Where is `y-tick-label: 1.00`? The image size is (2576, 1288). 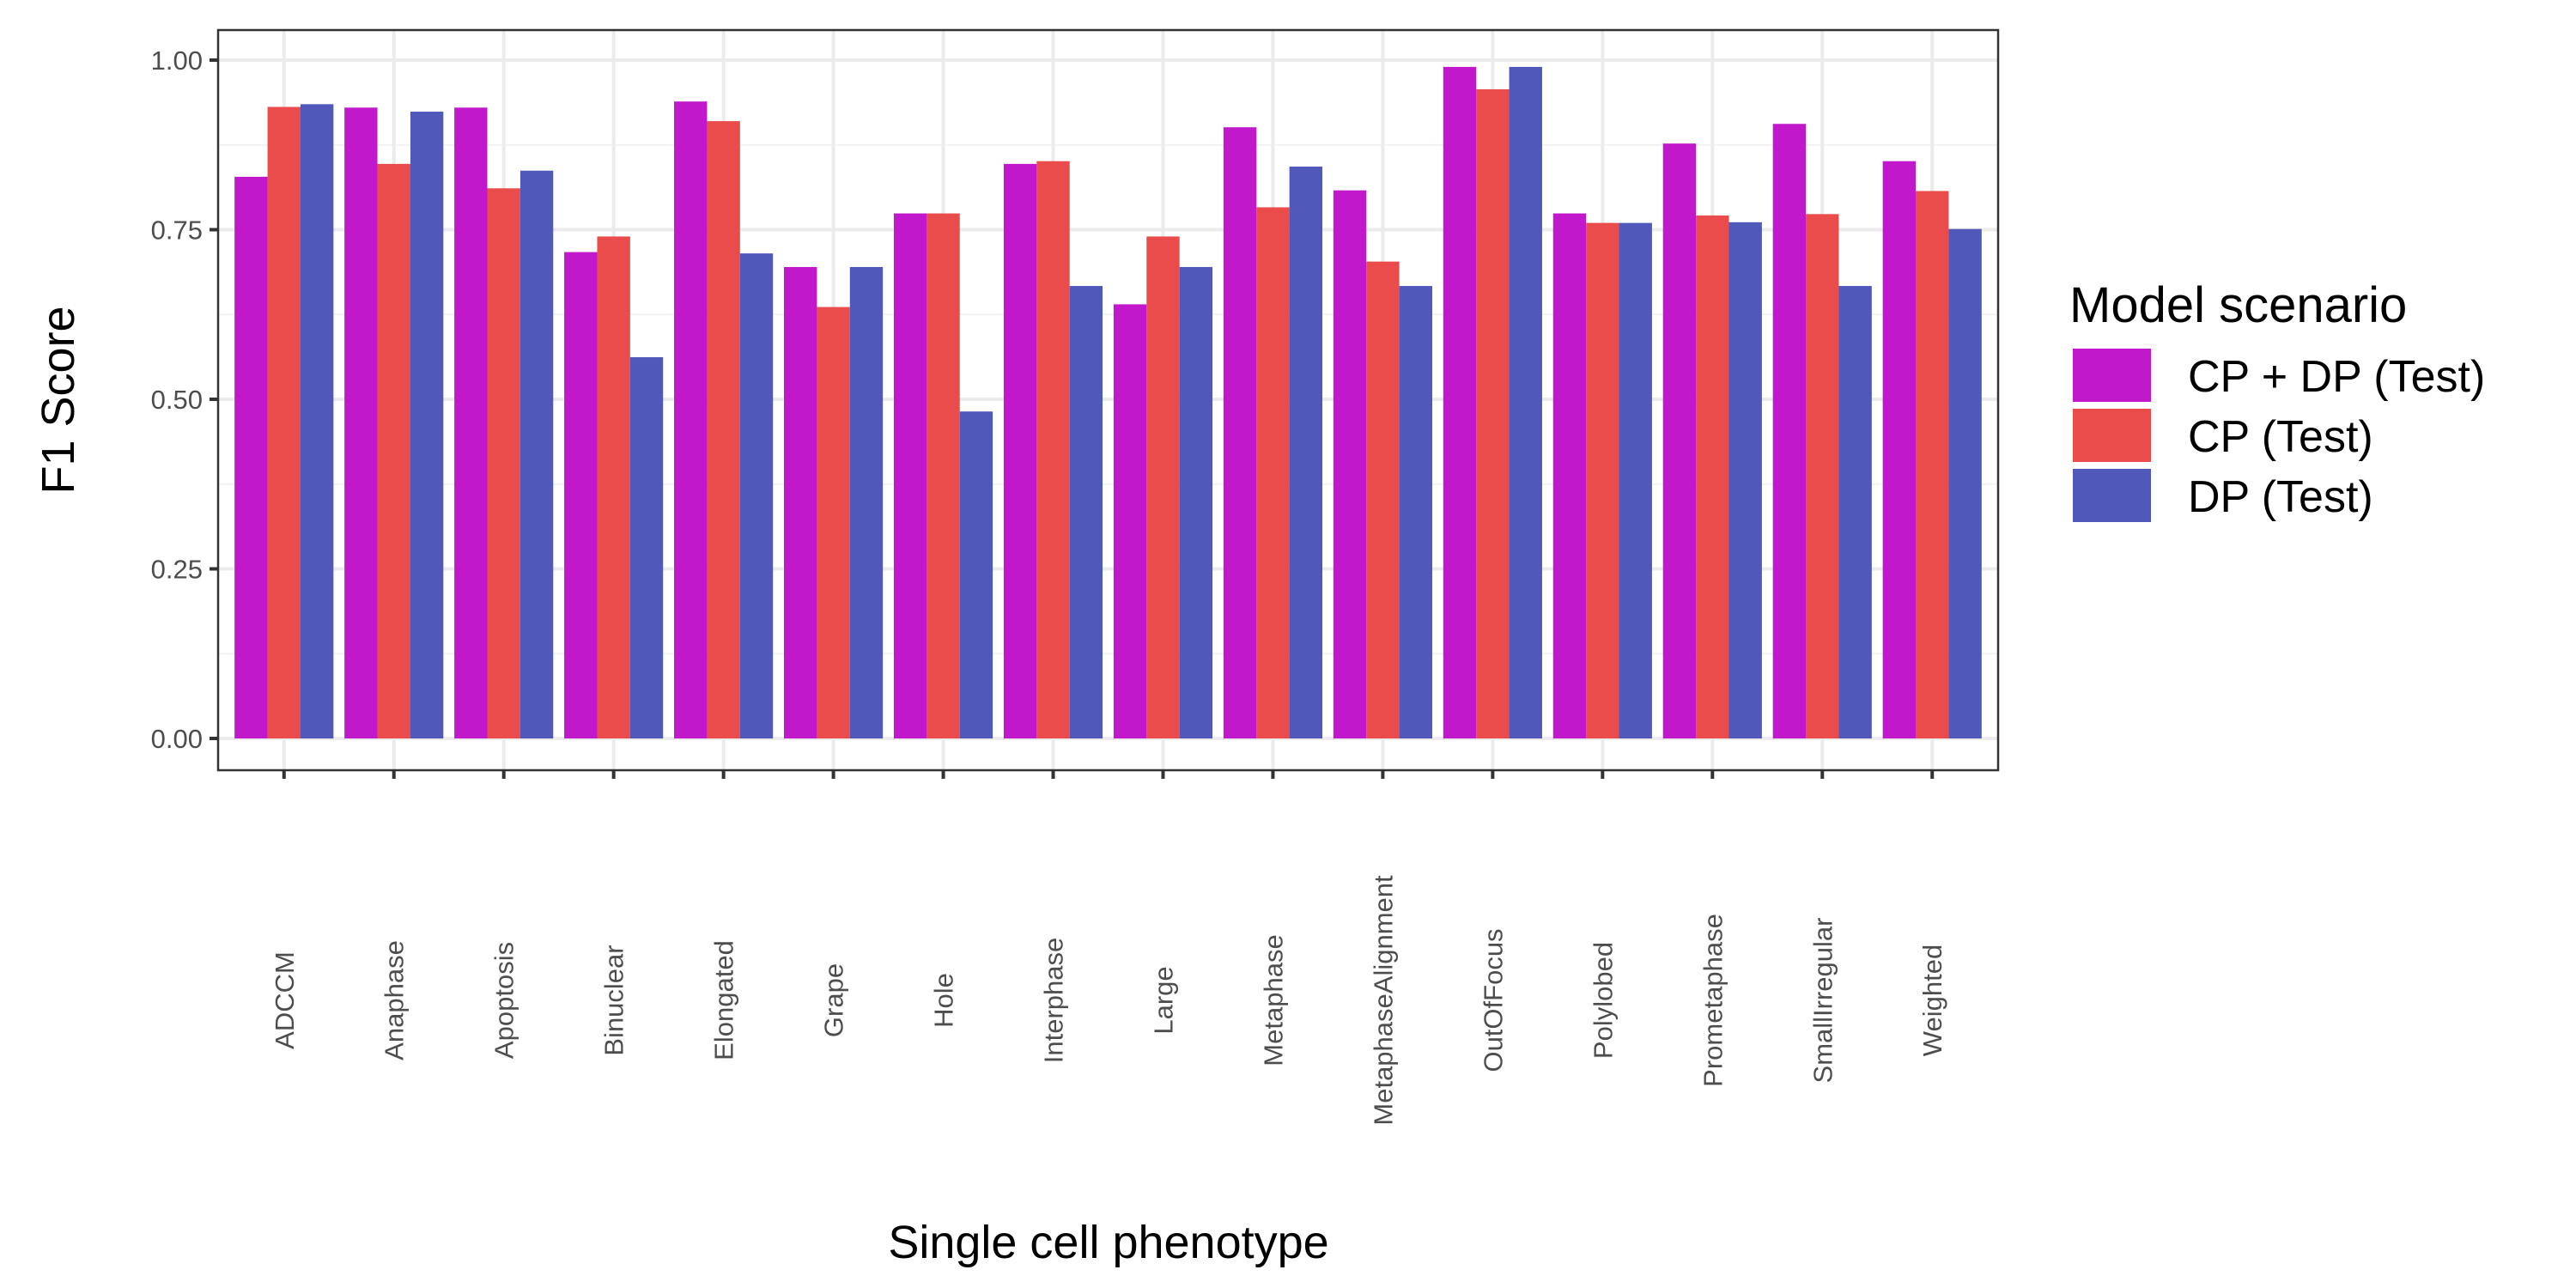 y-tick-label: 1.00 is located at coordinates (177, 61).